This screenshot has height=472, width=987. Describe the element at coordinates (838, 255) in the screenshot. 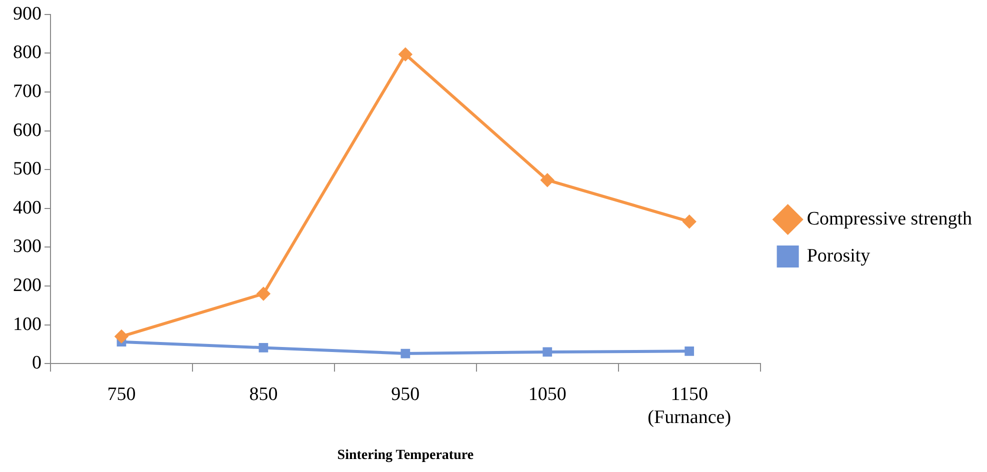

I see `legend-label: Porosity` at that location.